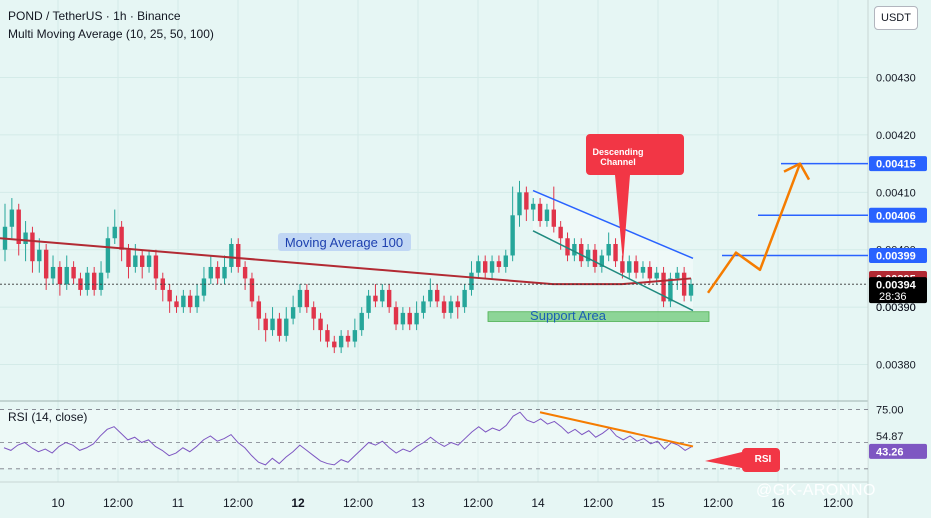 The image size is (931, 518). I want to click on support-area, so click(598, 316).